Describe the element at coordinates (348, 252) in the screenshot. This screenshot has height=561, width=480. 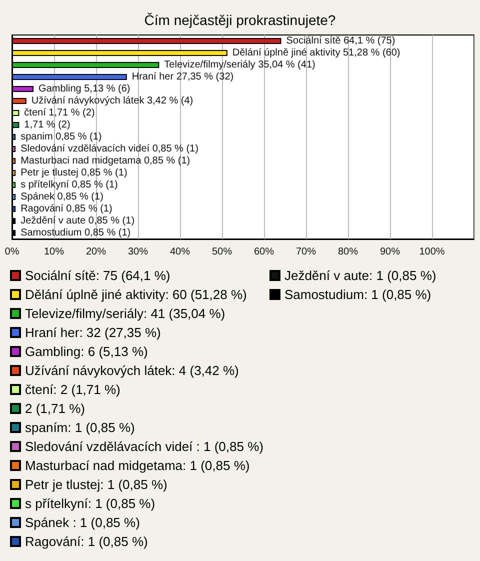
I see `x-tick-label: 80%` at that location.